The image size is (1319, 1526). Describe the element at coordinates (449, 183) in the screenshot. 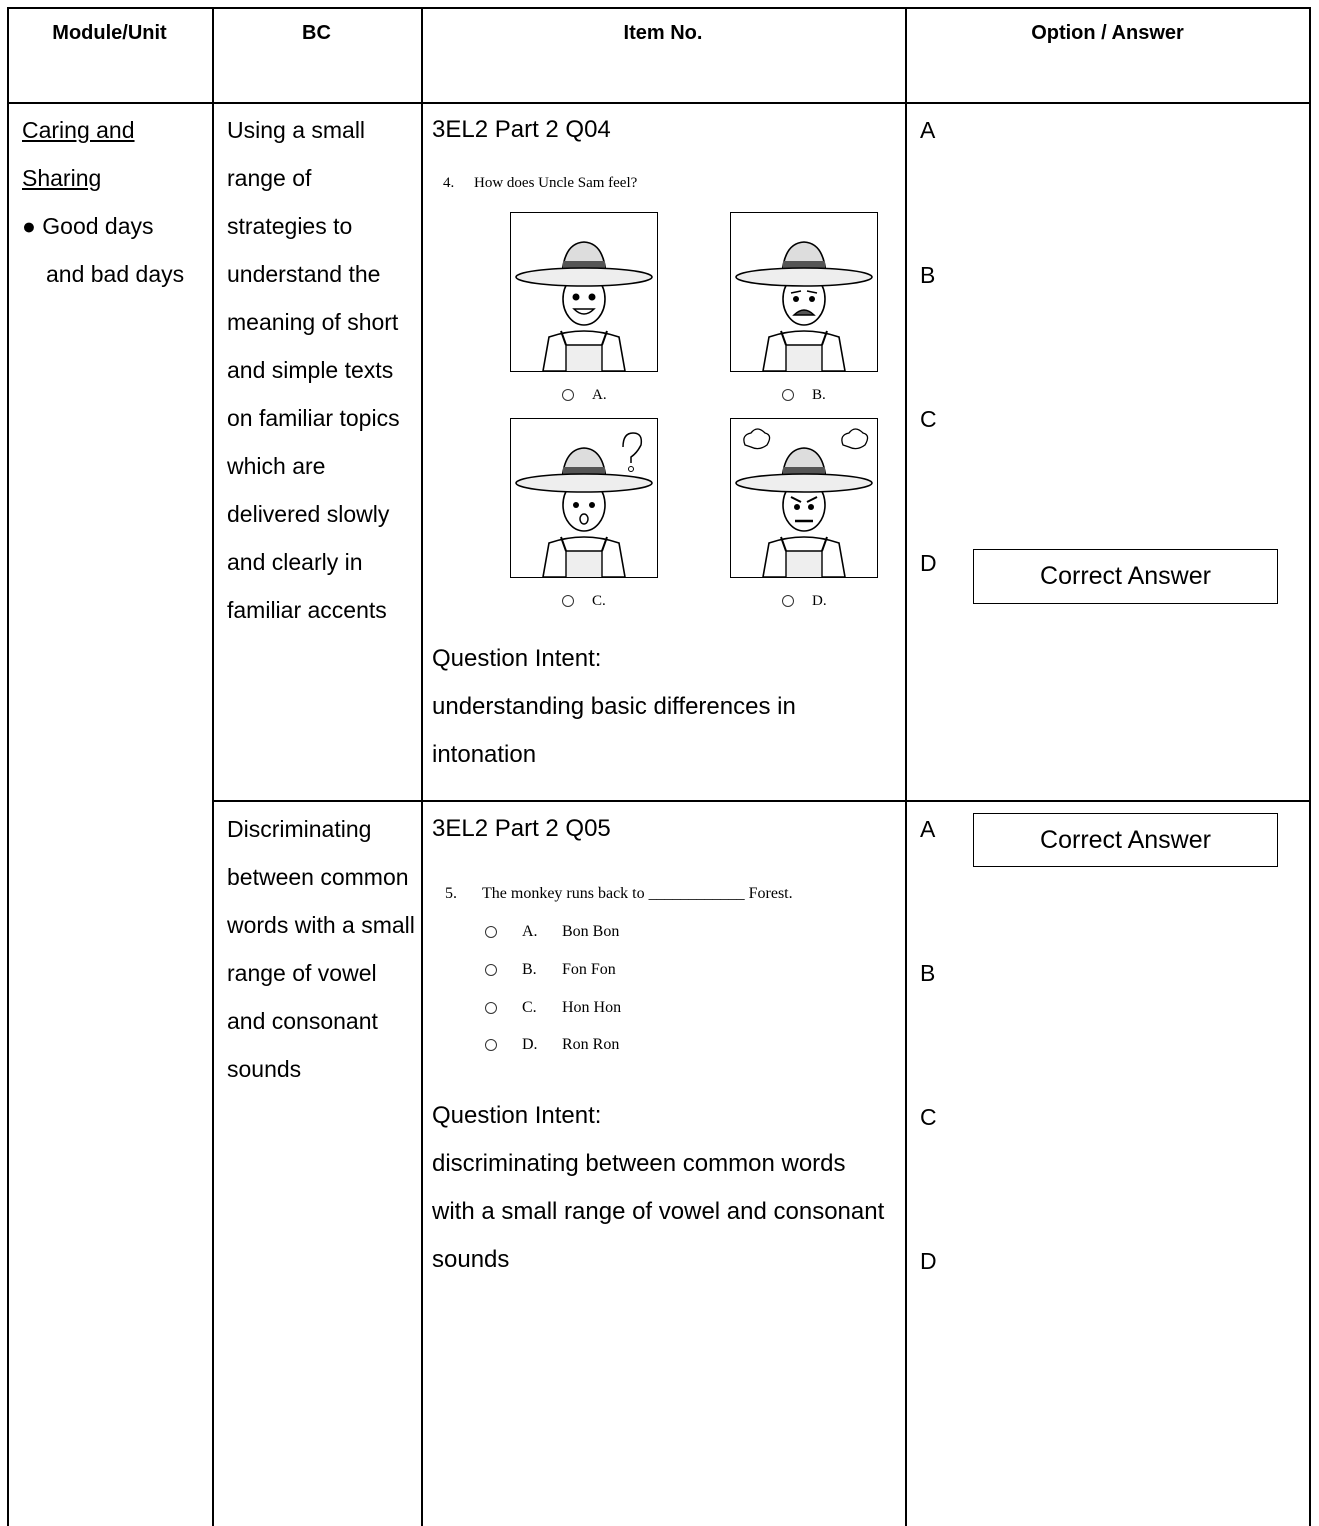

I see `question-number: 4.` at that location.